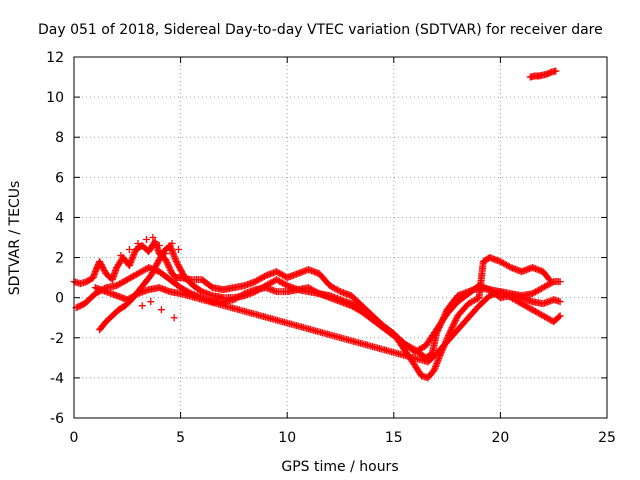 This screenshot has width=640, height=480. I want to click on y-tick-label: 10, so click(55, 98).